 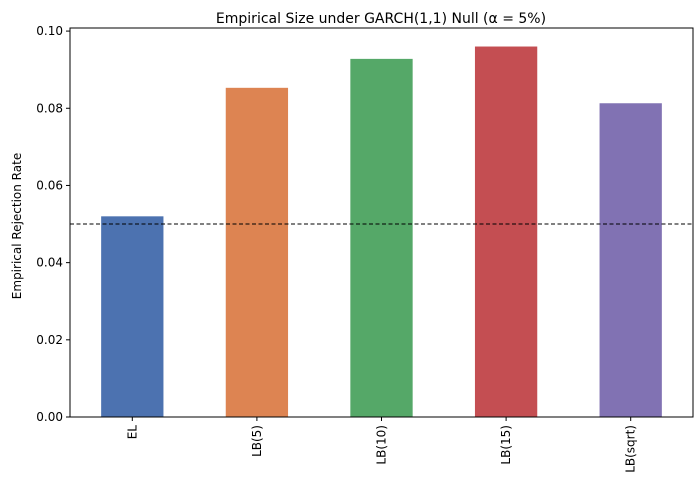 What do you see at coordinates (49, 31) in the screenshot?
I see `y-tick-label-5: 0.10` at bounding box center [49, 31].